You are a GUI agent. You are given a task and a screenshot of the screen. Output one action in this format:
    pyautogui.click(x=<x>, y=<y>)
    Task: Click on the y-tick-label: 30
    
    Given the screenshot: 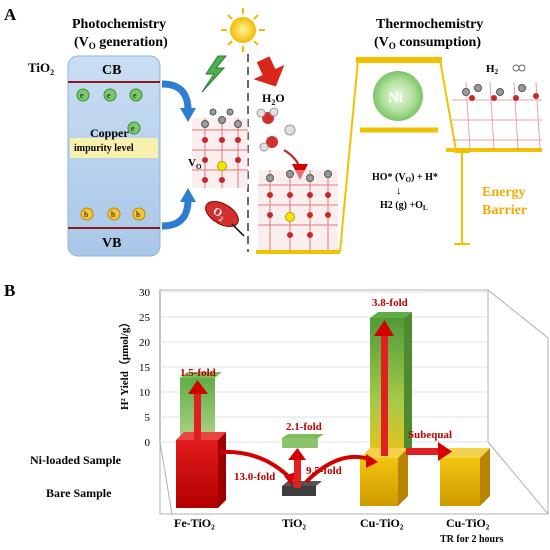 What is the action you would take?
    pyautogui.click(x=145, y=293)
    